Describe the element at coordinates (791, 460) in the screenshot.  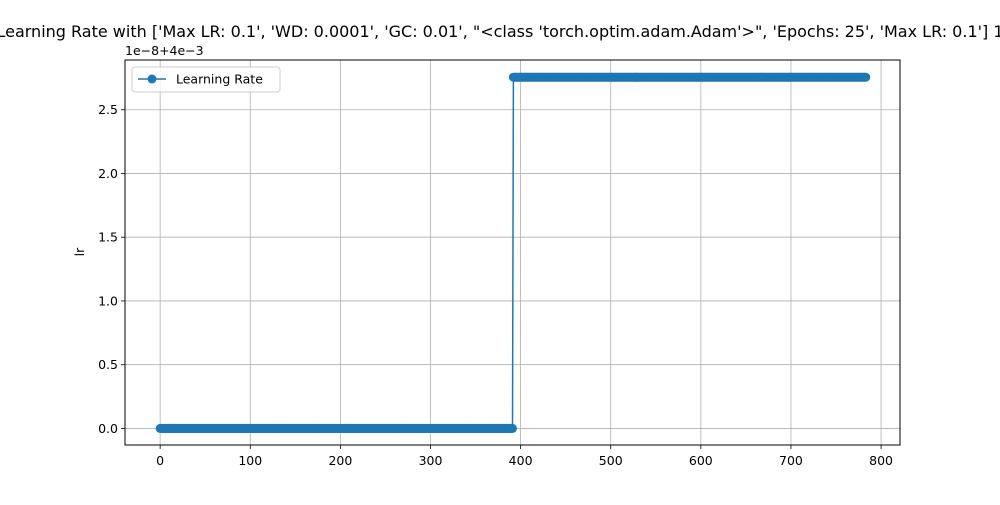
I see `x-tick-label: 700` at that location.